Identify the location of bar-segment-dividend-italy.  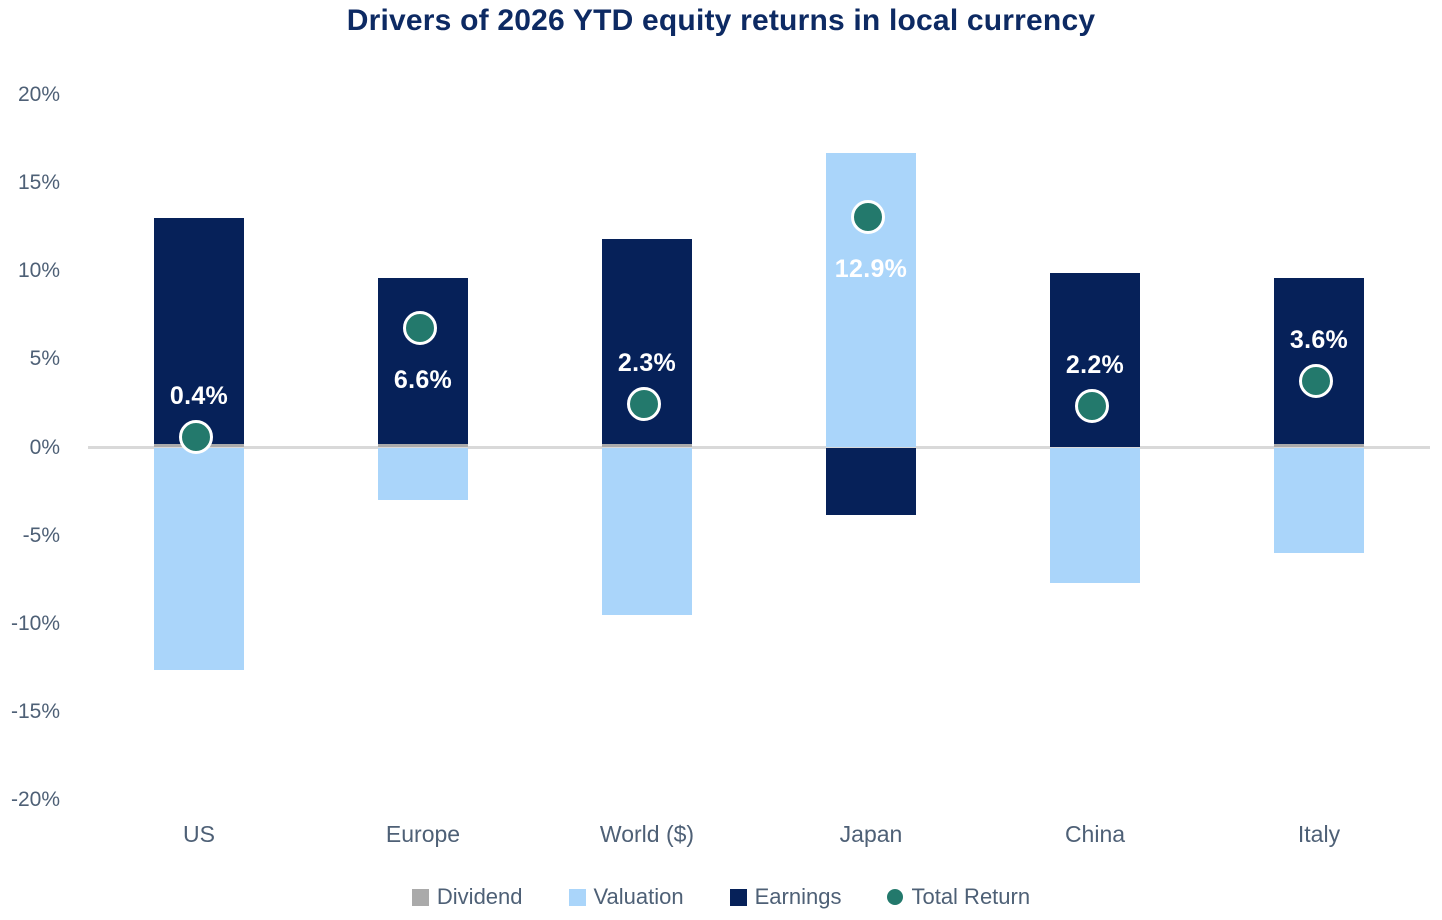
(1319, 445).